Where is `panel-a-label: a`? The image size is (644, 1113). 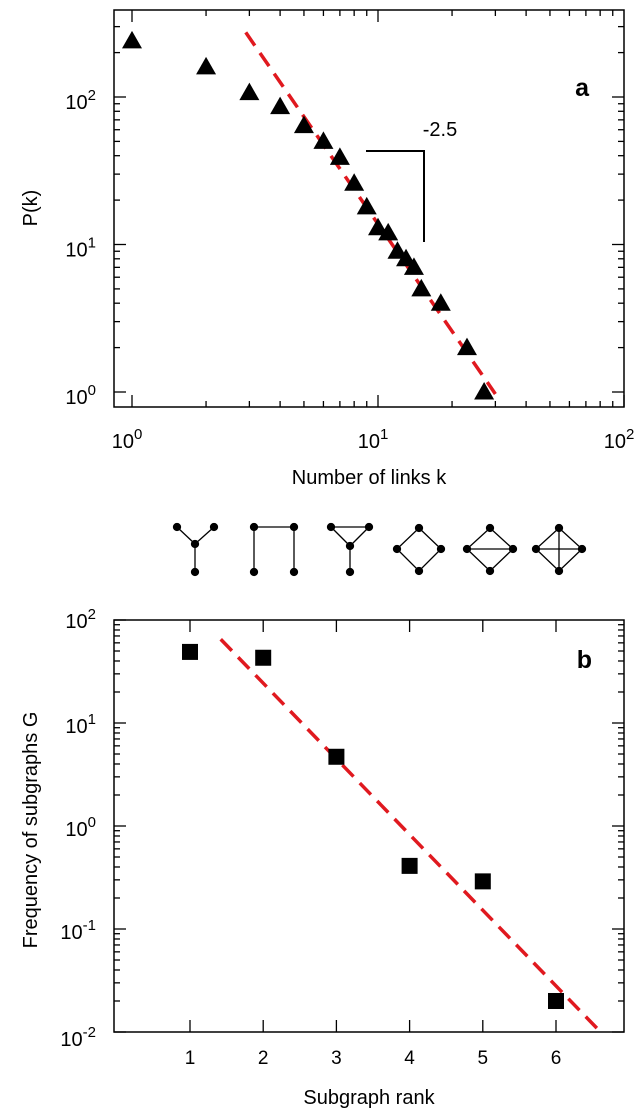
panel-a-label: a is located at coordinates (582, 88).